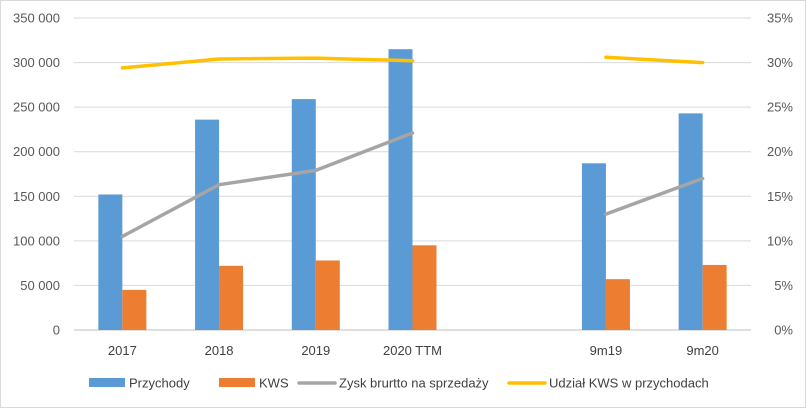 Image resolution: width=806 pixels, height=408 pixels. What do you see at coordinates (36, 151) in the screenshot?
I see `left-axis-tick-label: 200 000` at bounding box center [36, 151].